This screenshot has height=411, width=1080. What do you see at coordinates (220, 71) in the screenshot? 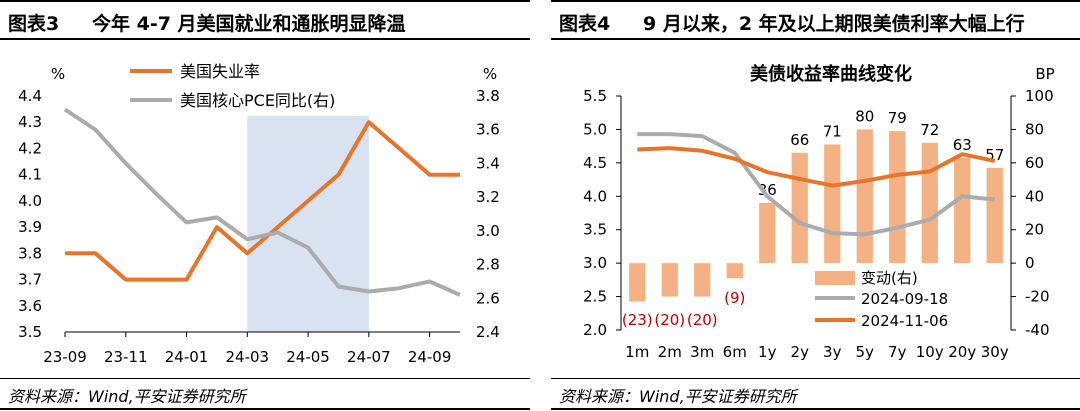
I see `legend-label: 美国失业率` at bounding box center [220, 71].